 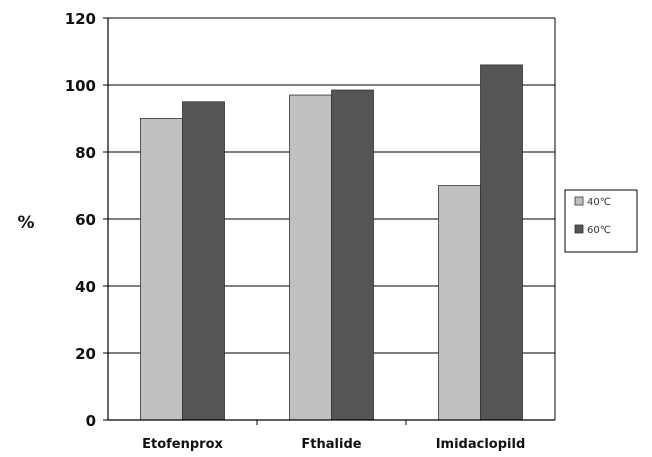 I want to click on y-tick-label: 80, so click(x=85, y=153).